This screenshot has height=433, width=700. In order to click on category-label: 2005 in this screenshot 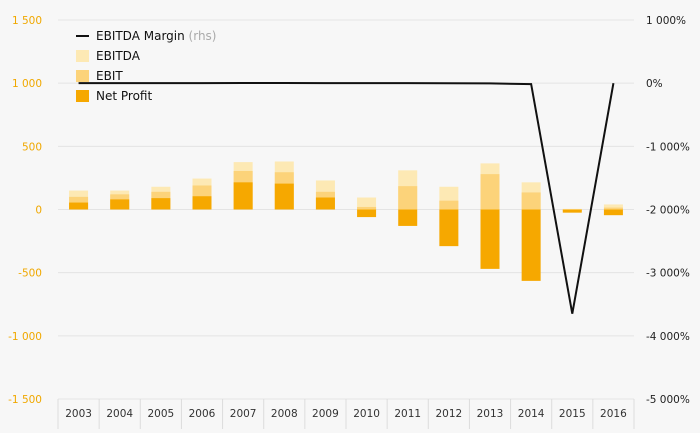, I will do `click(160, 414)`.